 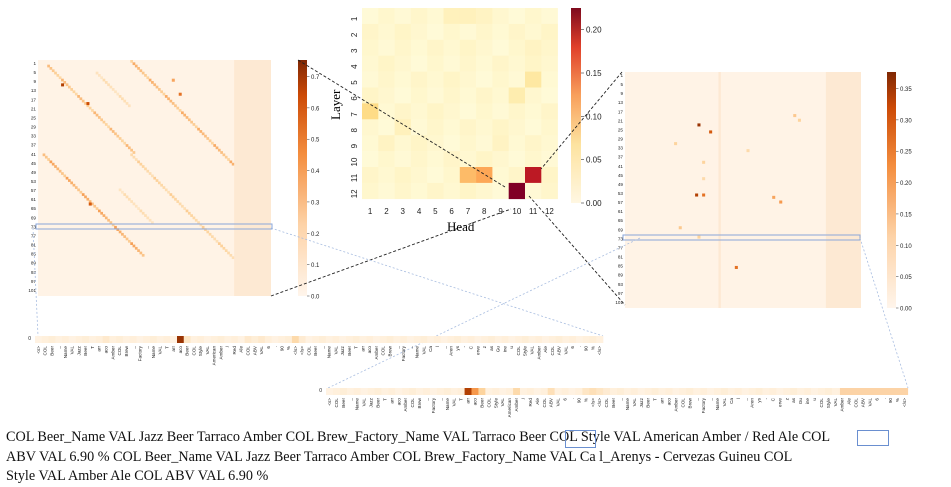 What do you see at coordinates (313, 188) in the screenshot?
I see `left-colorbar-ticks: 0.0 0.1 0.2 0.3 0.4 0.5 0.6 0.7` at bounding box center [313, 188].